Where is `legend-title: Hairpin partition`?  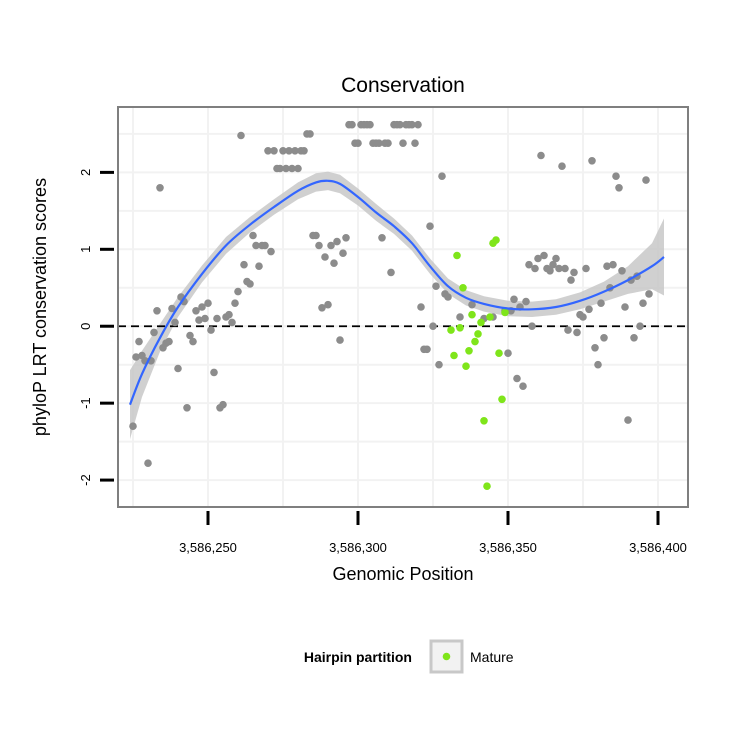 legend-title: Hairpin partition is located at coordinates (358, 657).